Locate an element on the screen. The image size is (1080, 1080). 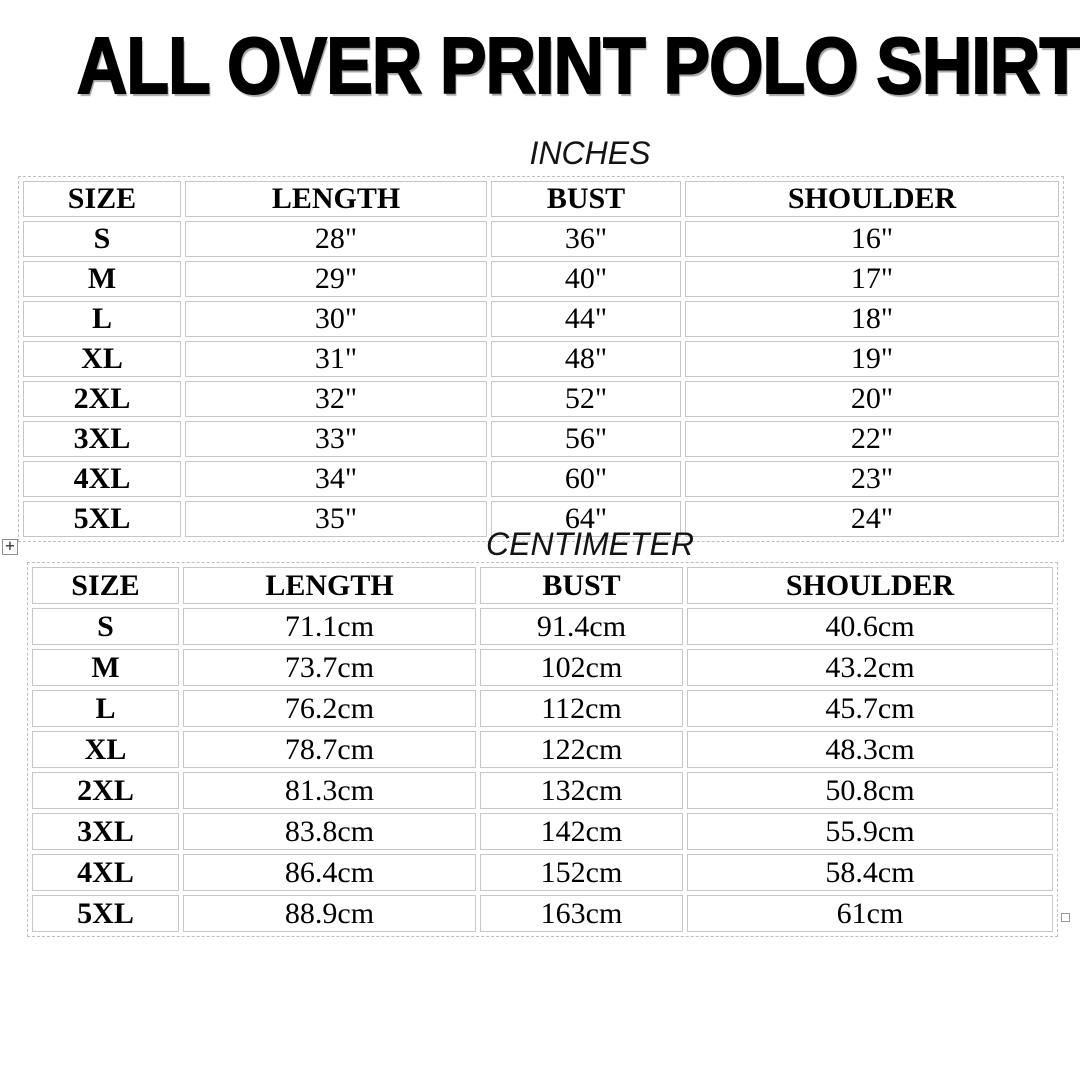
measurement-cell: 55.9cm is located at coordinates (870, 831).